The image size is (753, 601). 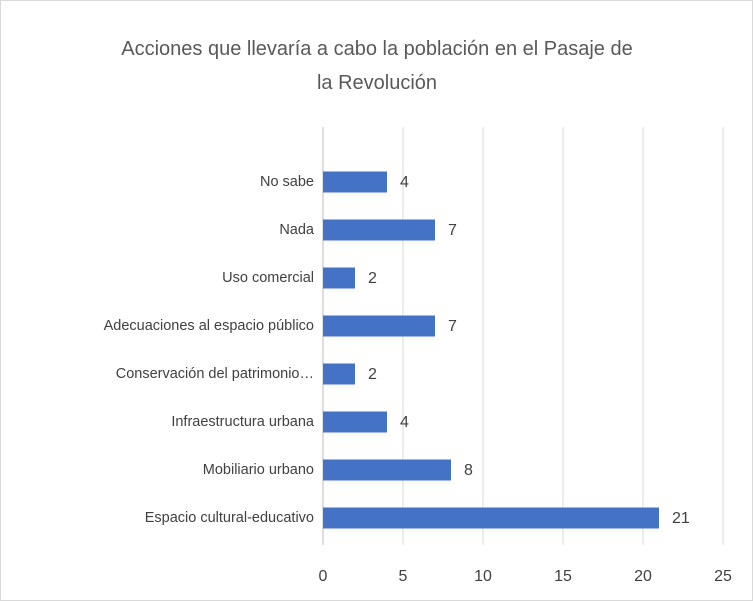 What do you see at coordinates (297, 230) in the screenshot?
I see `y-tick-label: Nada` at bounding box center [297, 230].